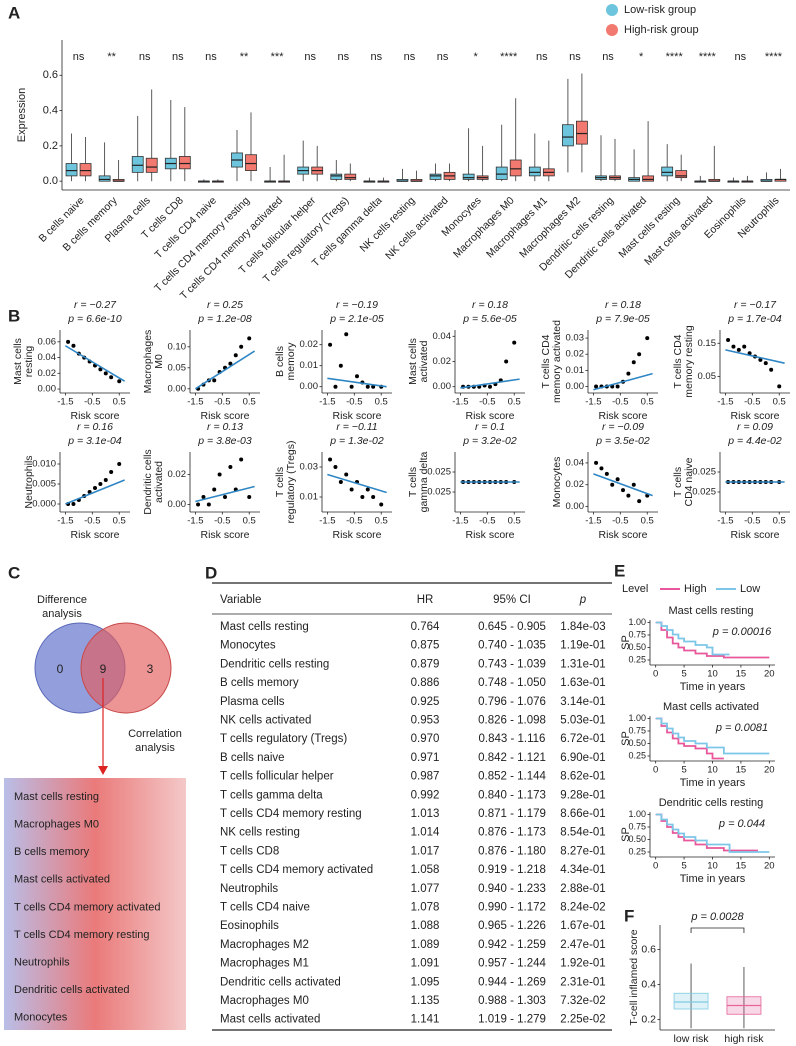  I want to click on table-cell: T cells gamma delta, so click(271, 795).